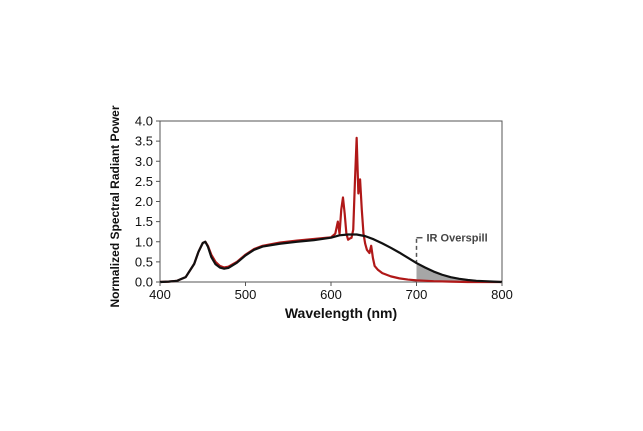  What do you see at coordinates (144, 241) in the screenshot?
I see `y-tick-label: 1.0` at bounding box center [144, 241].